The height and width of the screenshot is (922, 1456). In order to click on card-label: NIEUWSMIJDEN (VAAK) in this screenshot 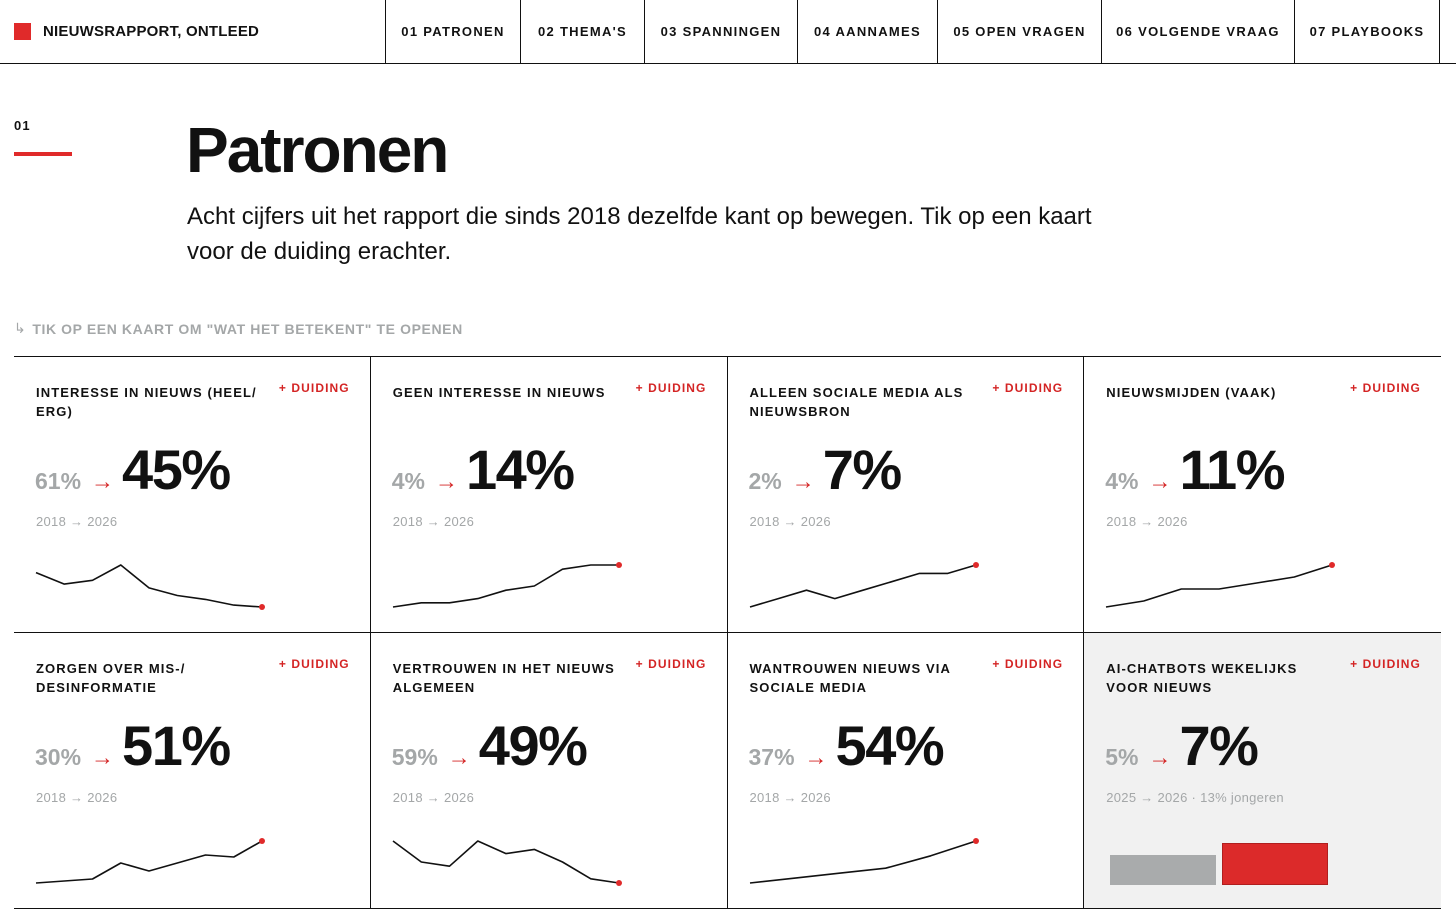, I will do `click(1191, 392)`.